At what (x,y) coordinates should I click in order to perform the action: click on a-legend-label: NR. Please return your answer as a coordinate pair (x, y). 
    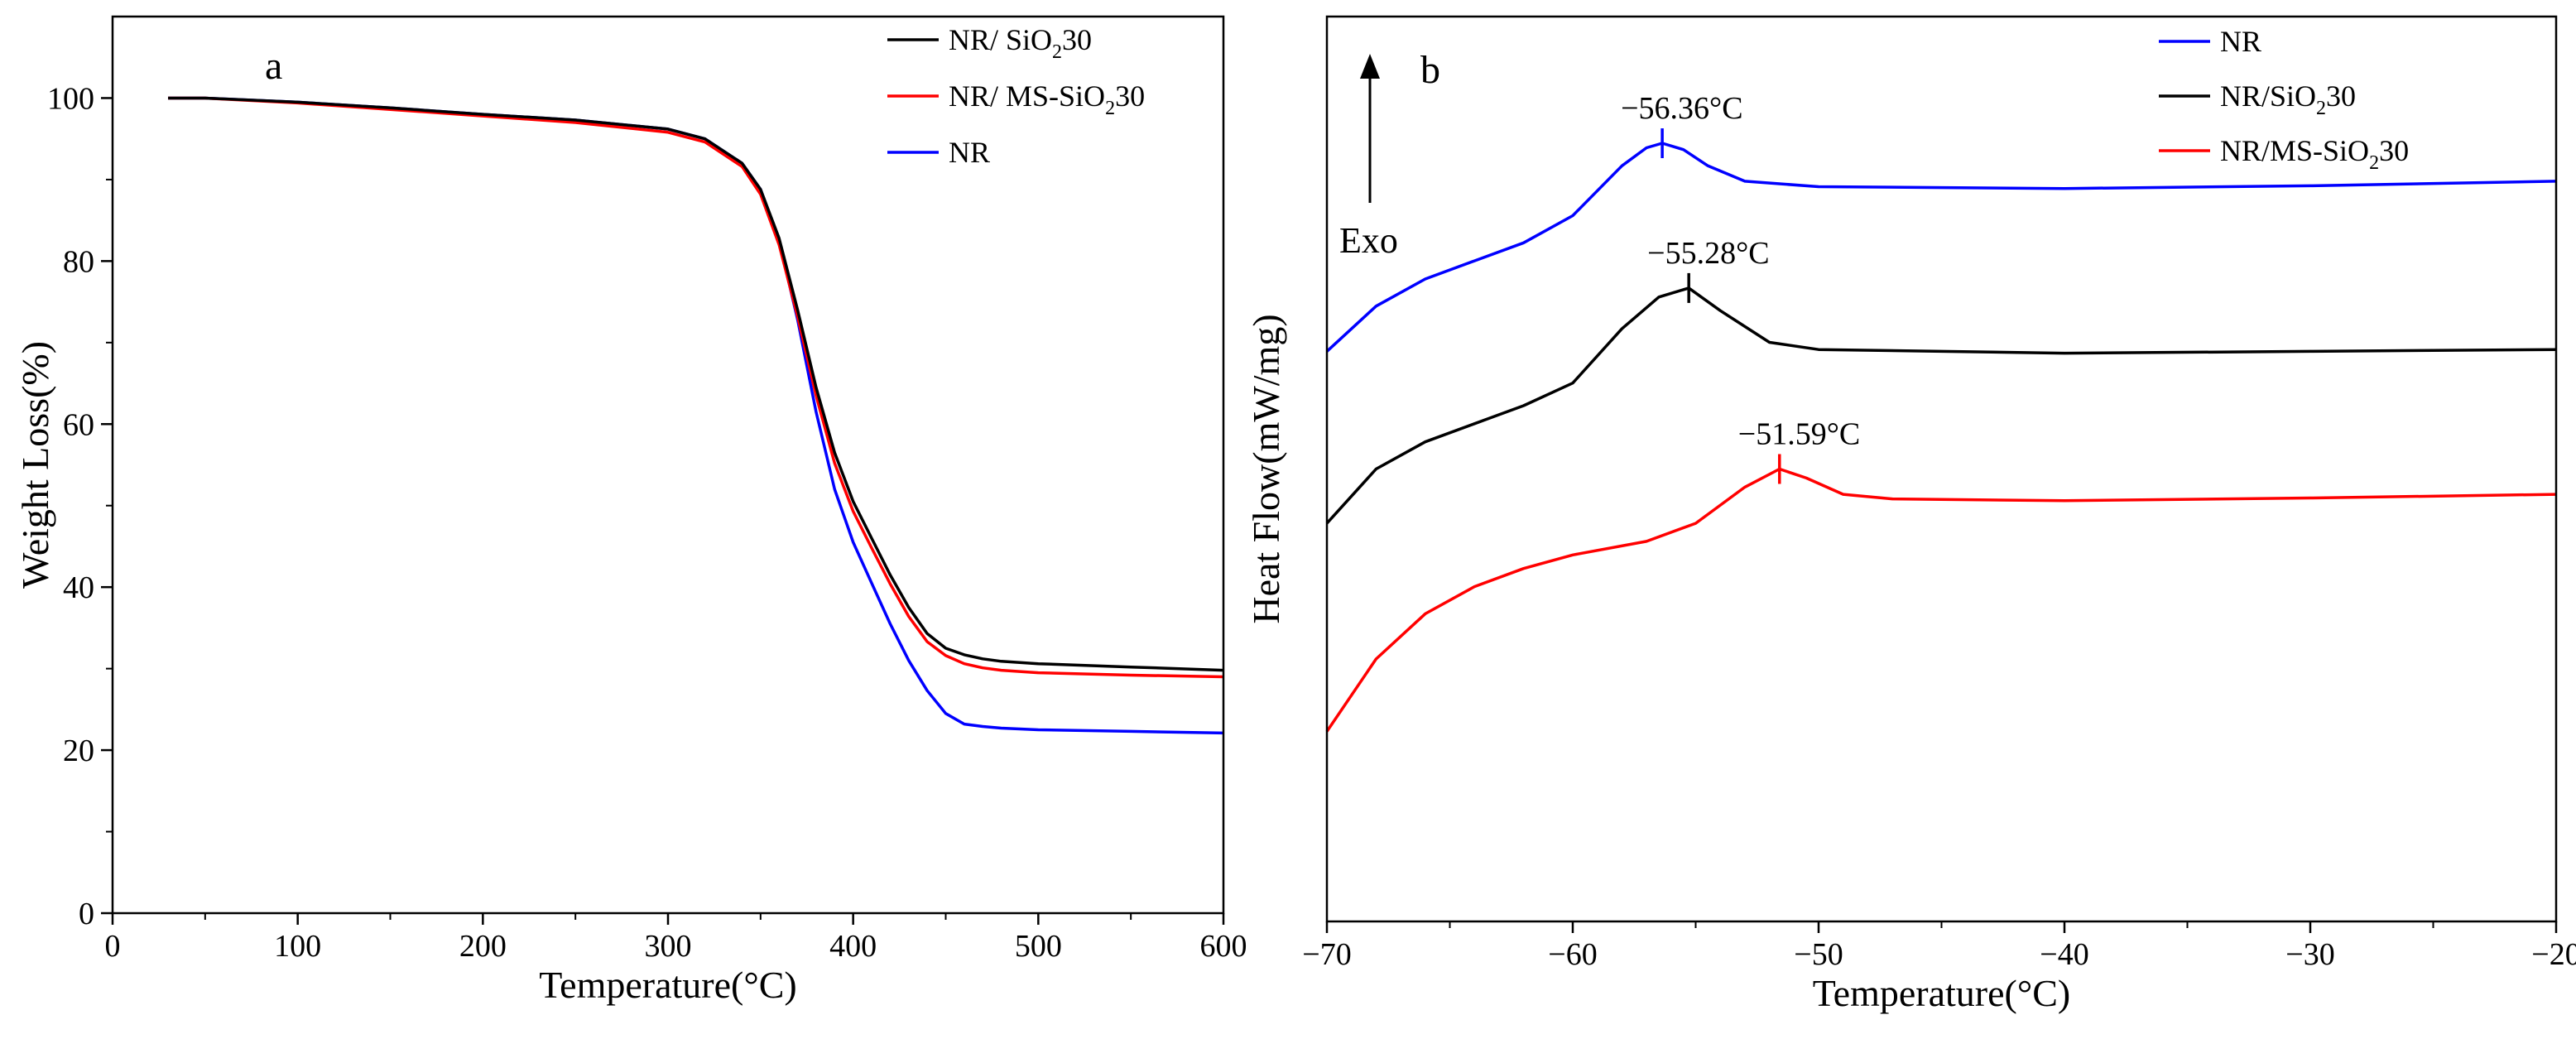
    Looking at the image, I should click on (969, 152).